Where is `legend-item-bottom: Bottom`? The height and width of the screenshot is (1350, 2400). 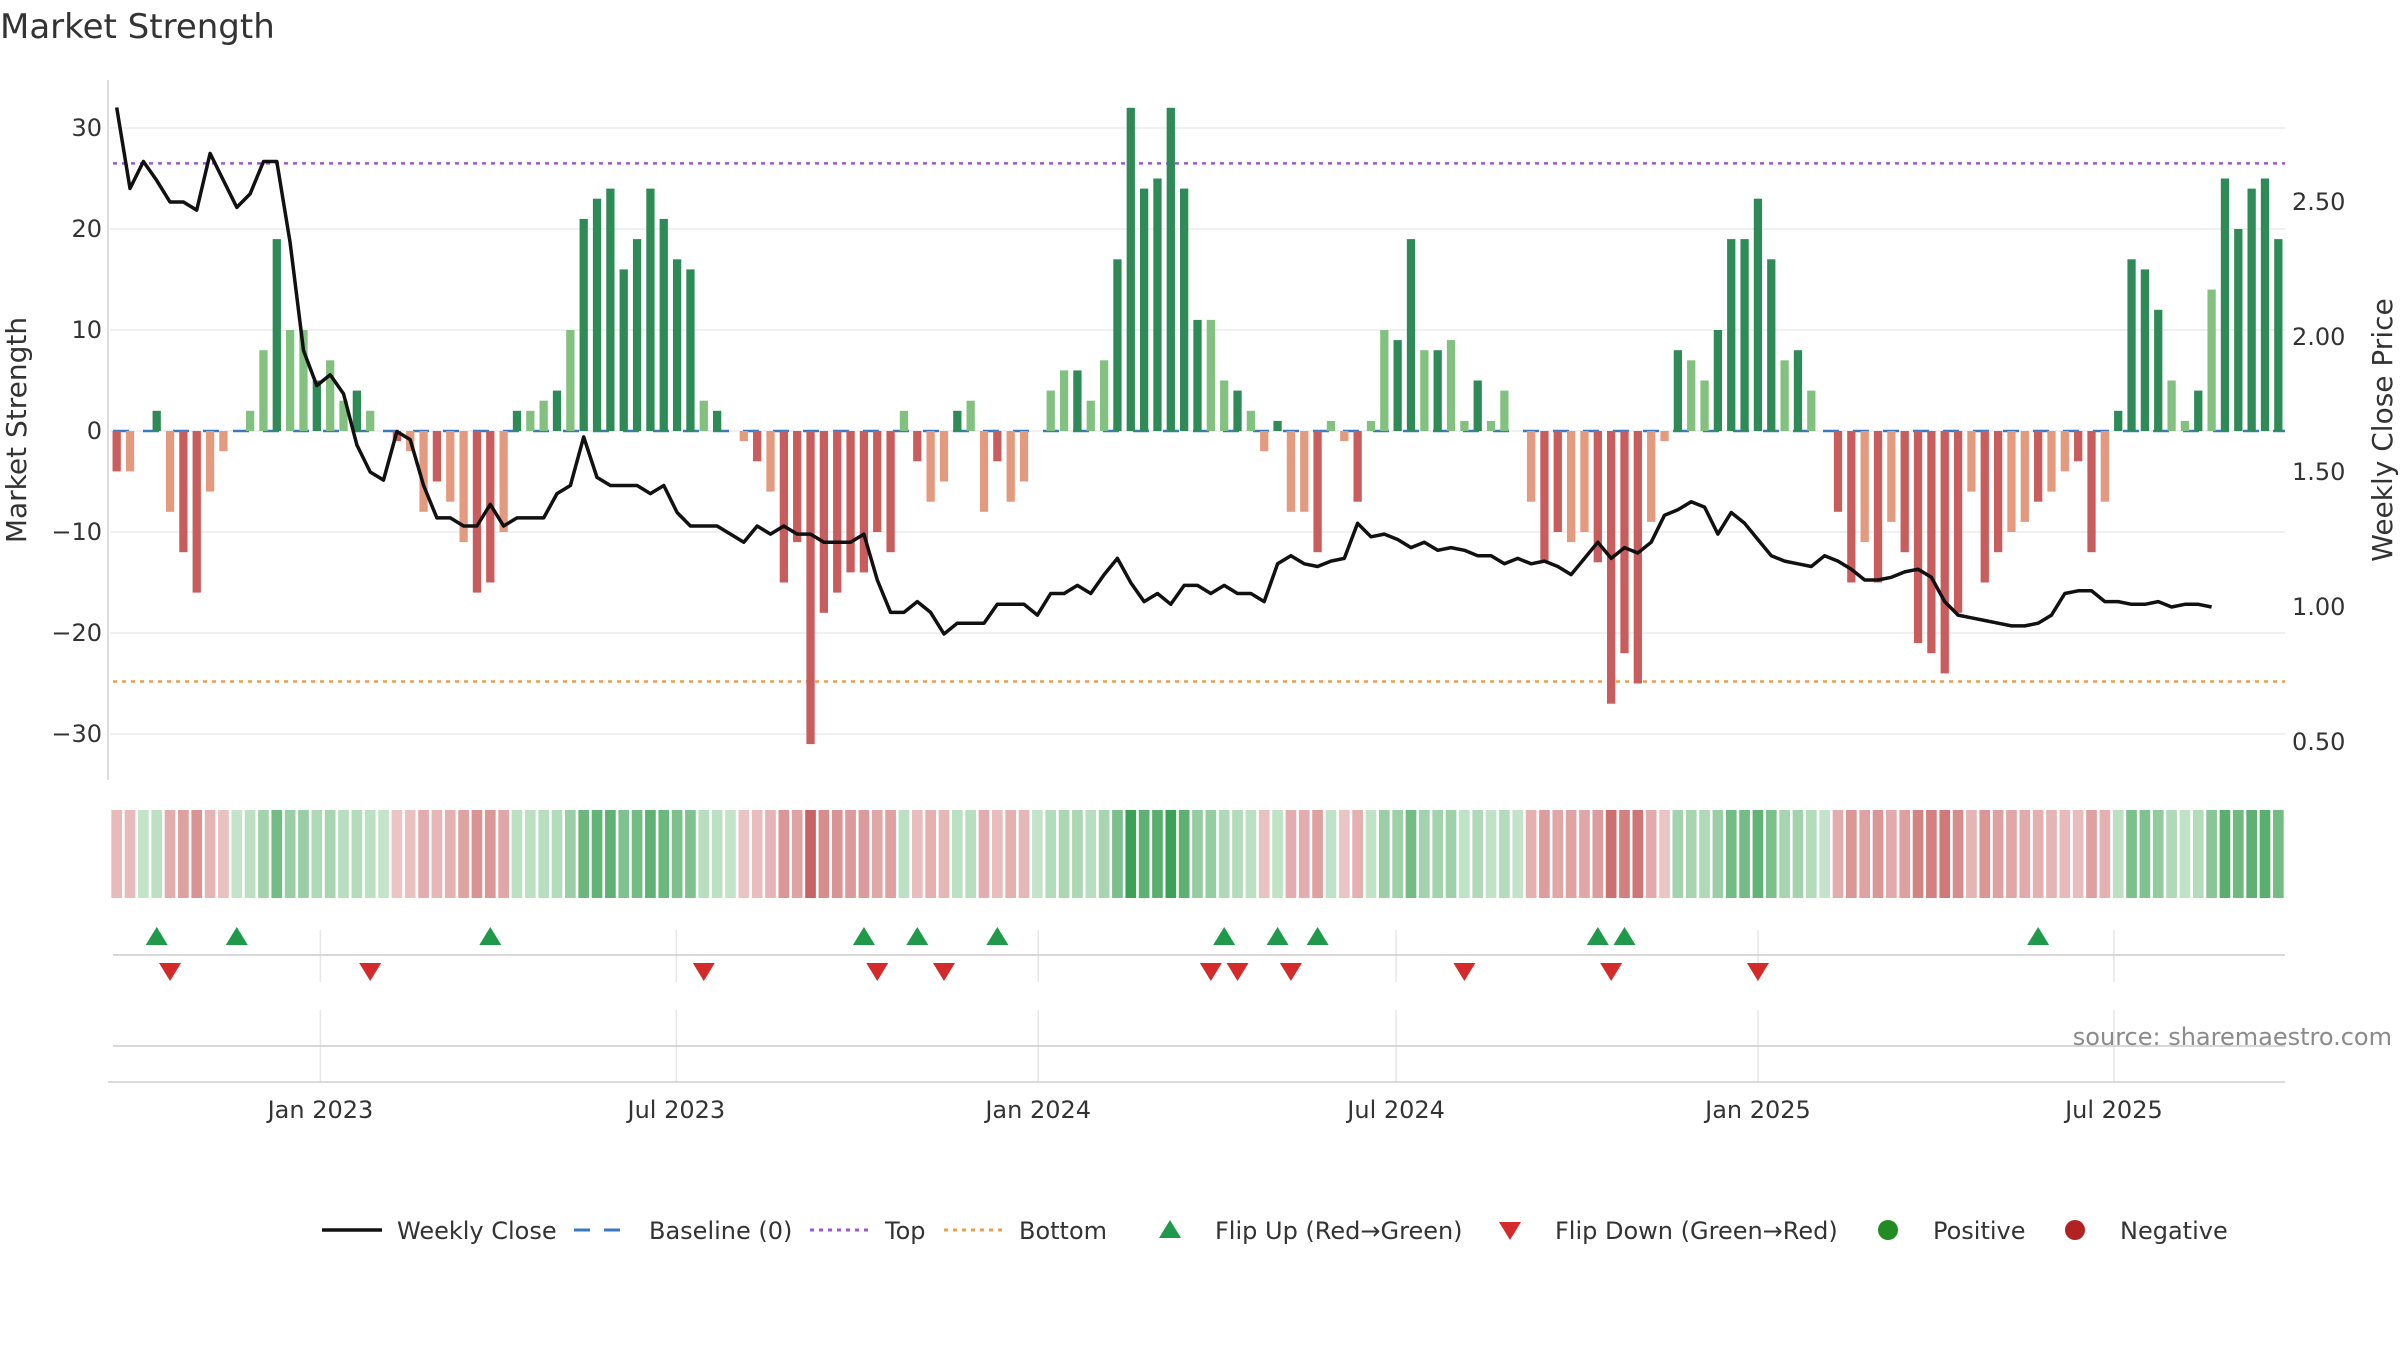 legend-item-bottom: Bottom is located at coordinates (1025, 1231).